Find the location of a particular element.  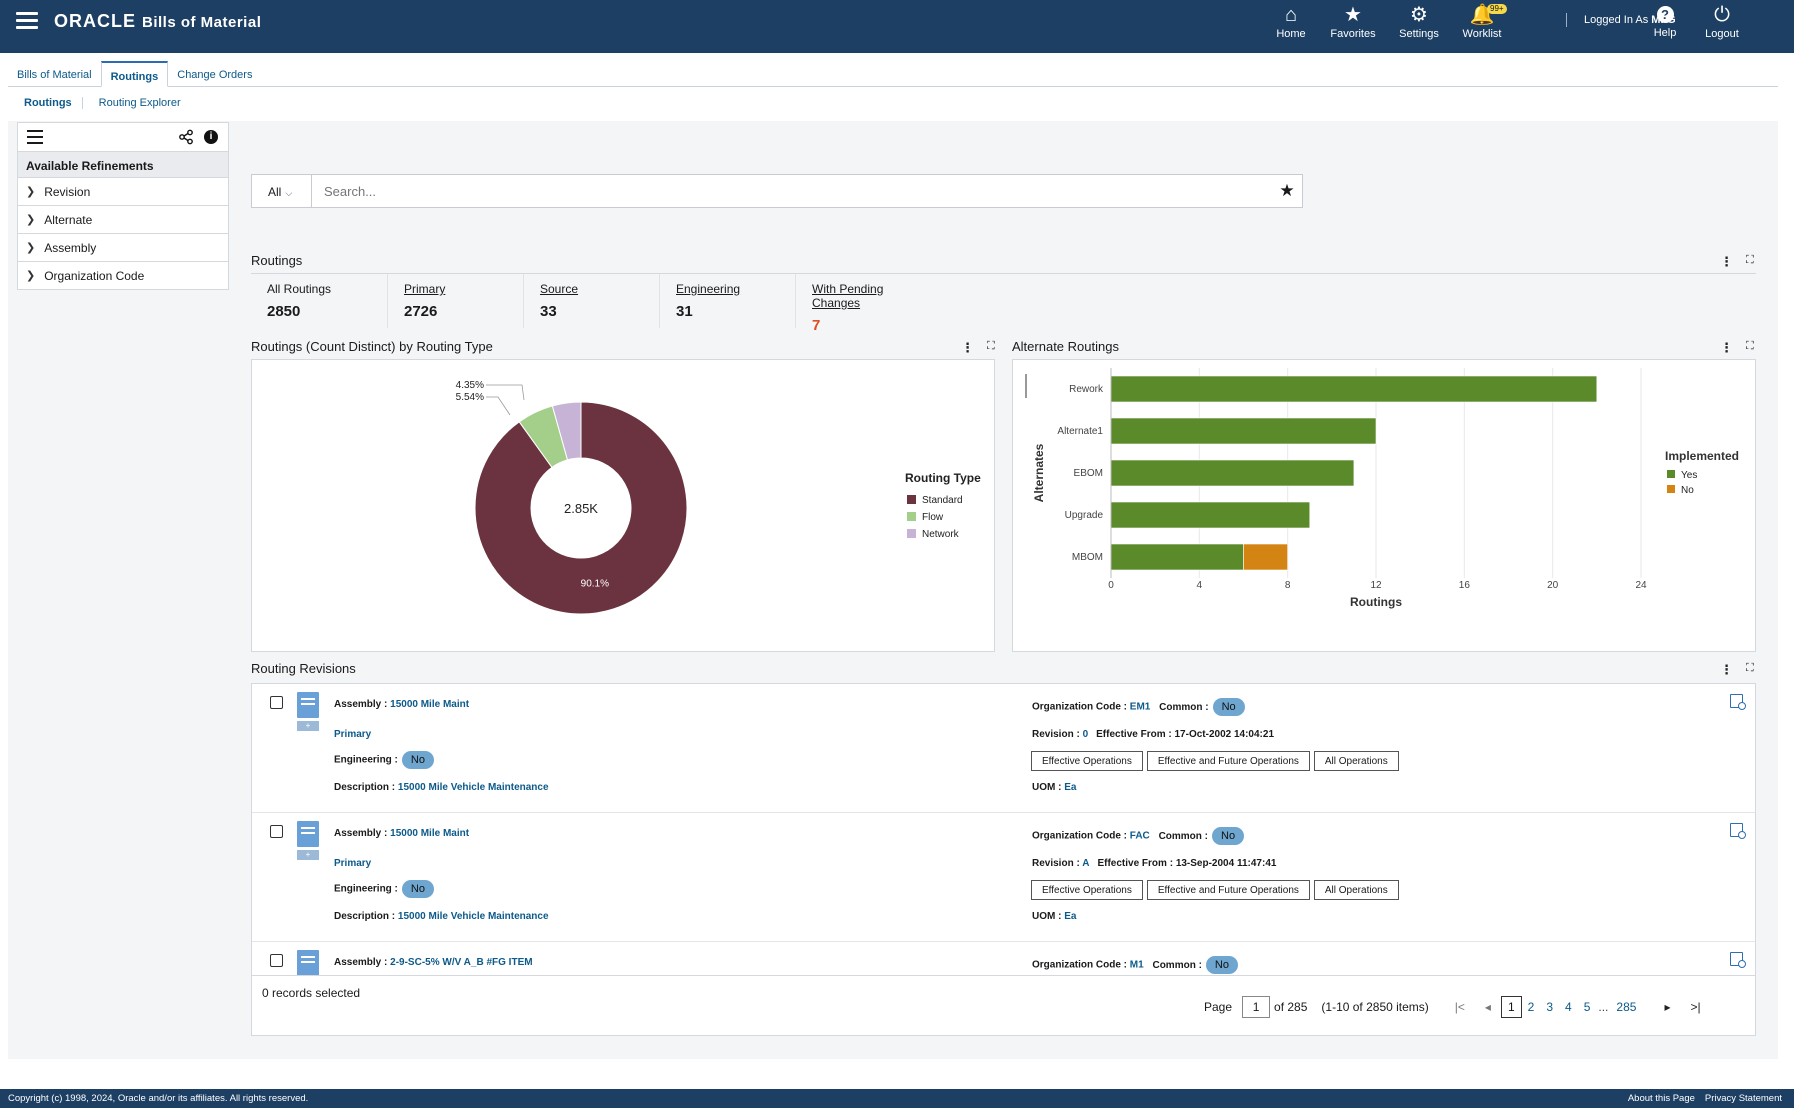

metric-all-routings: All Routings 2850 is located at coordinates (299, 301).